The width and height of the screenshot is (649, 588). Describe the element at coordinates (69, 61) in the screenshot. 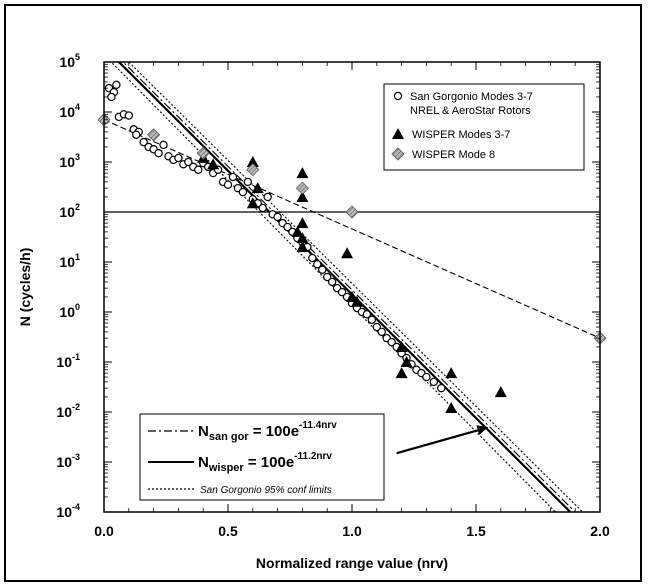

I see `y-tick-label: 10⁵` at that location.